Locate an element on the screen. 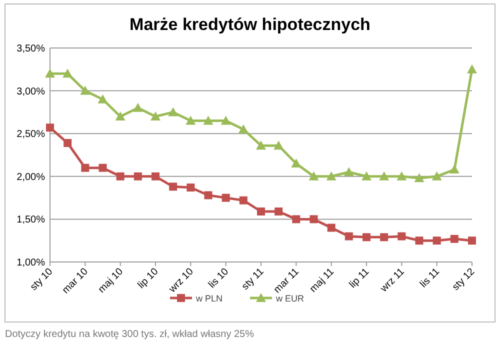 The height and width of the screenshot is (350, 500). y-tick-label: 1,00% is located at coordinates (31, 263).